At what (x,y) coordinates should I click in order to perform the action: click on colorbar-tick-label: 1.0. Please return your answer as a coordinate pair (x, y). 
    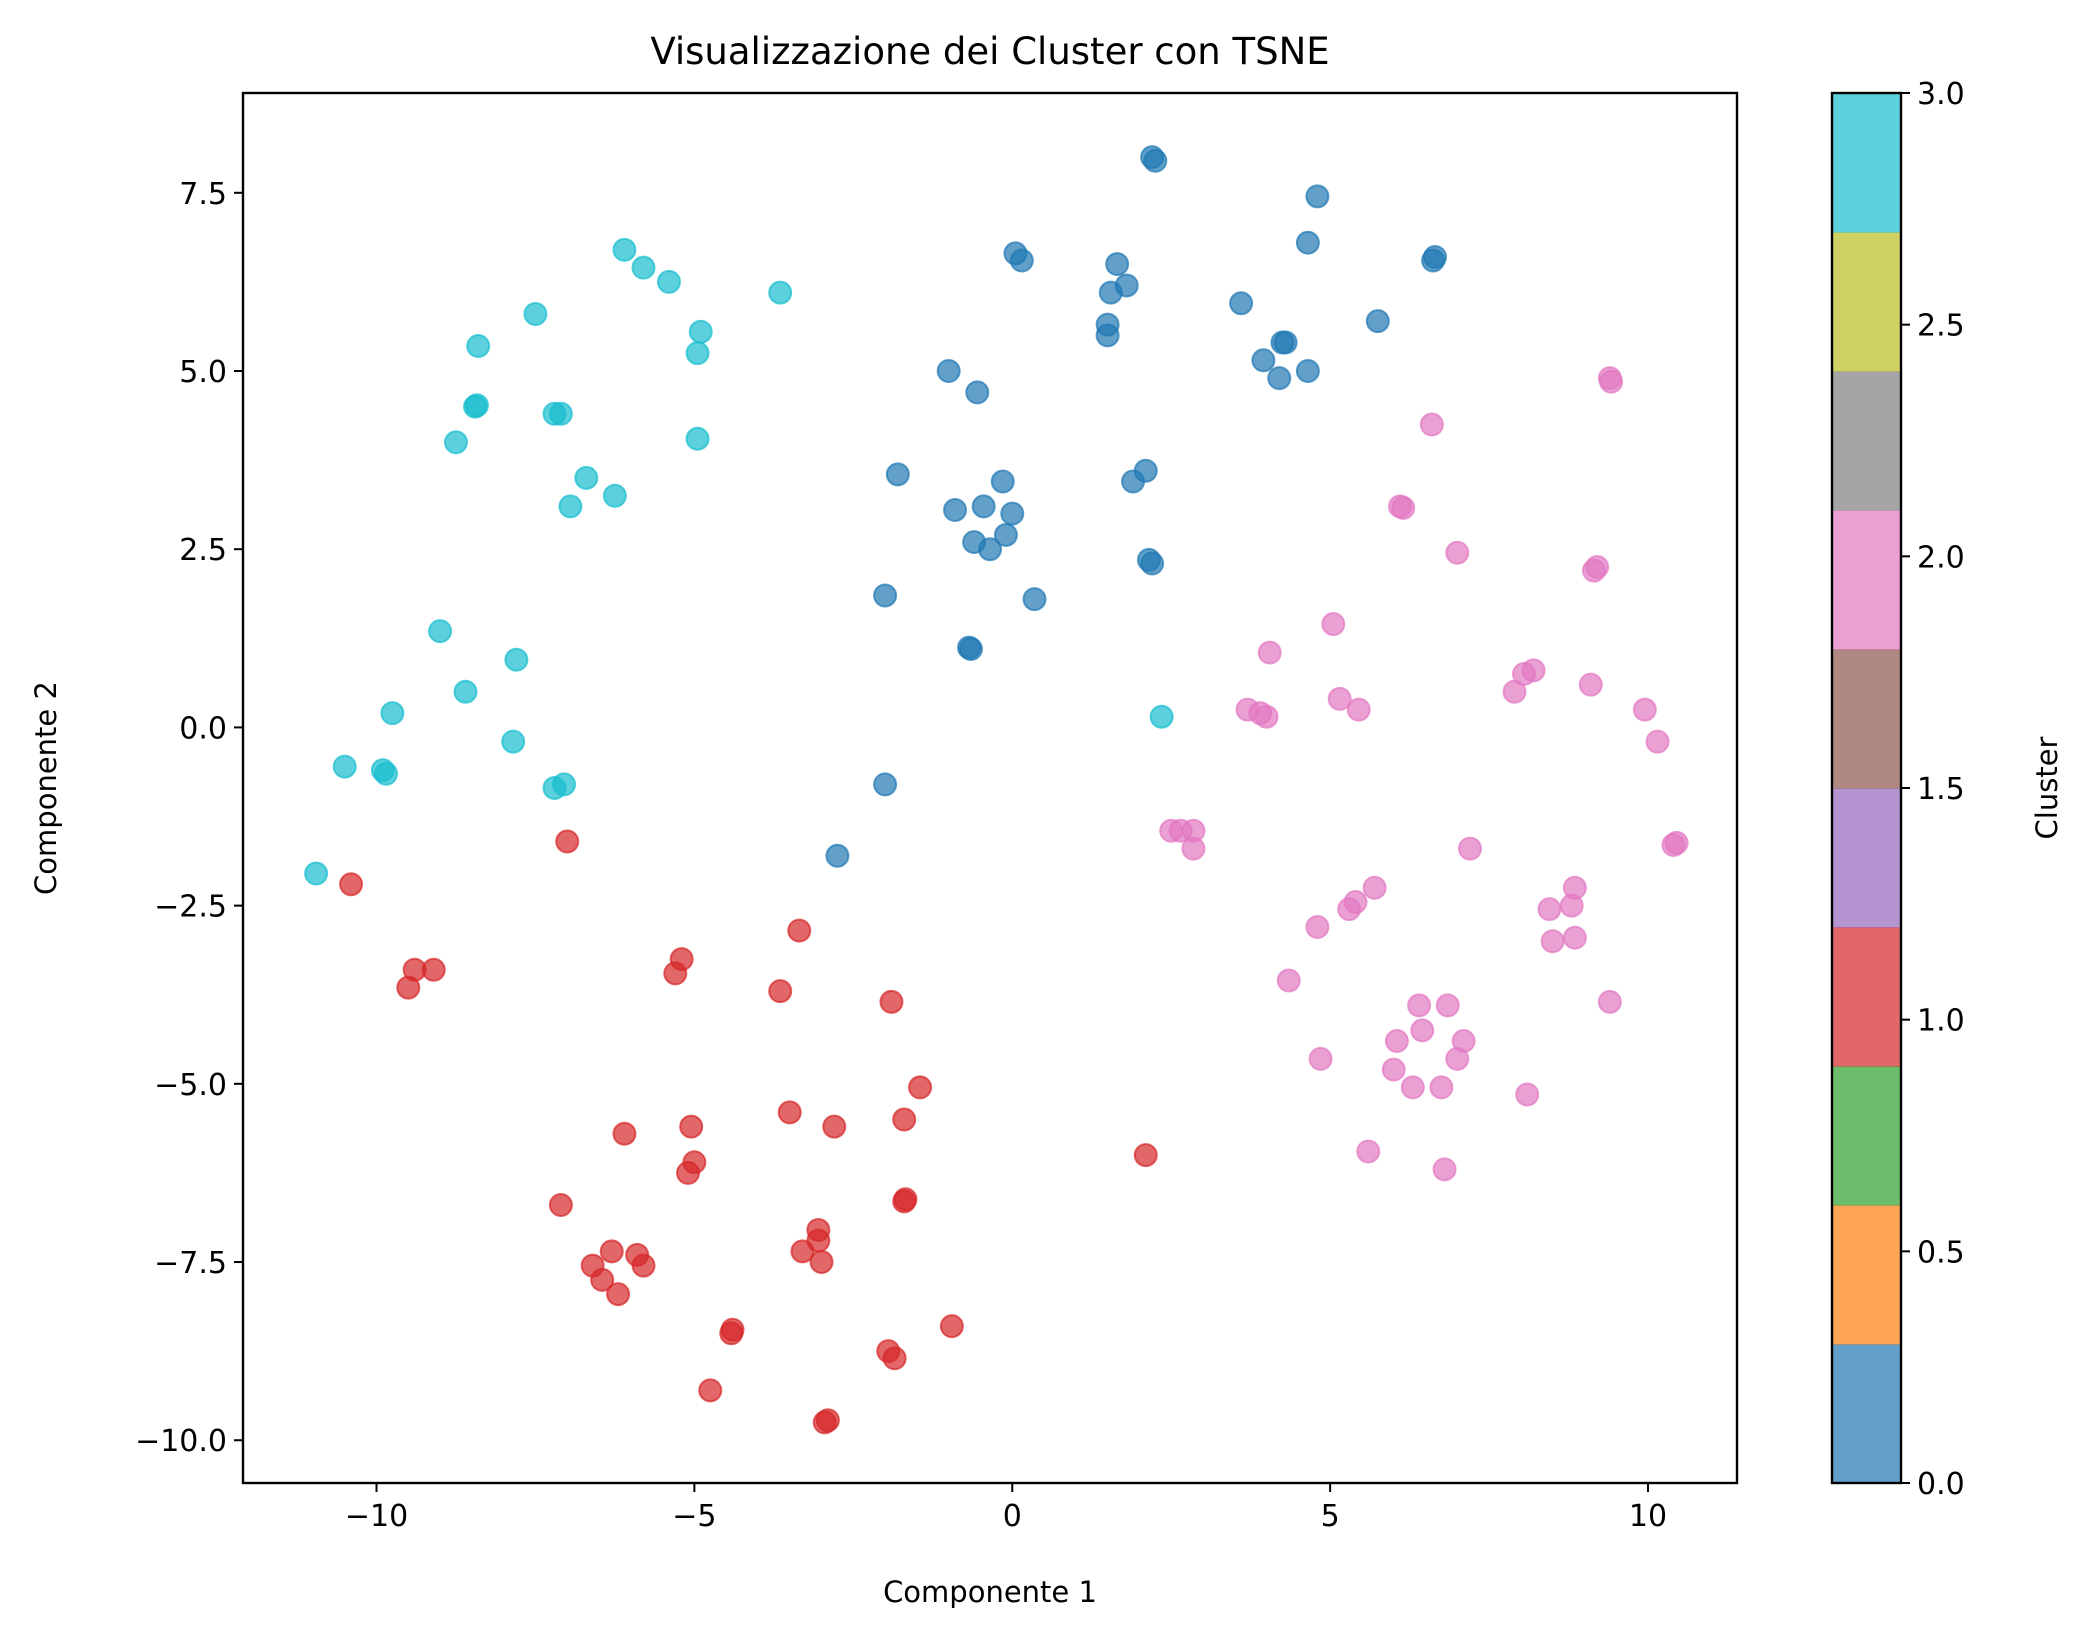
    Looking at the image, I should click on (1941, 1021).